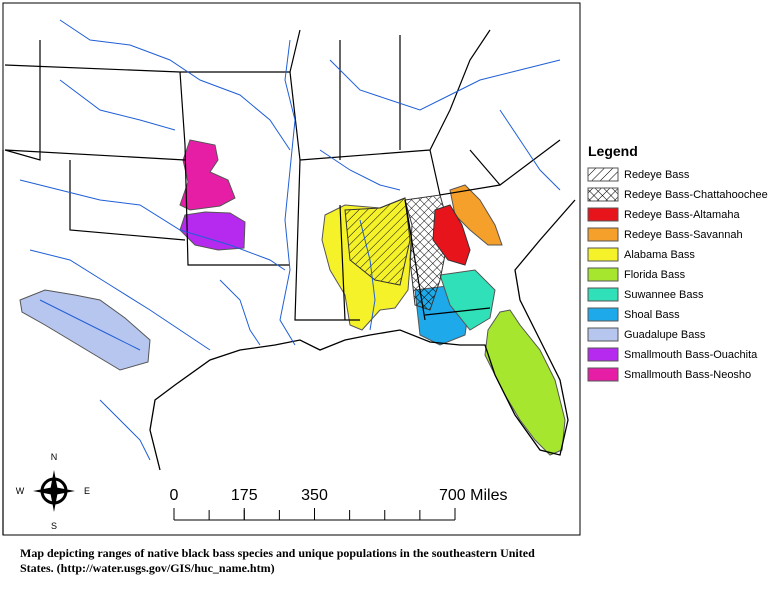 The height and width of the screenshot is (593, 775). What do you see at coordinates (657, 175) in the screenshot?
I see `legend-label: Redeye Bass` at bounding box center [657, 175].